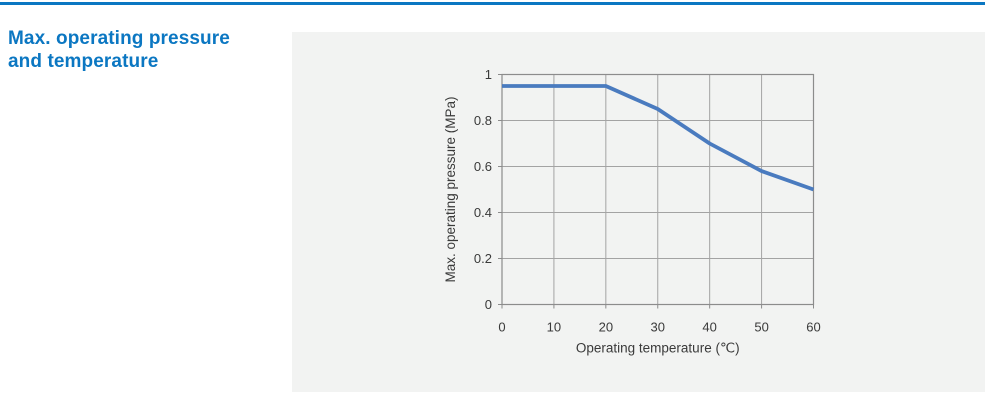 The image size is (985, 400). What do you see at coordinates (501, 327) in the screenshot?
I see `x-tick-label: 0` at bounding box center [501, 327].